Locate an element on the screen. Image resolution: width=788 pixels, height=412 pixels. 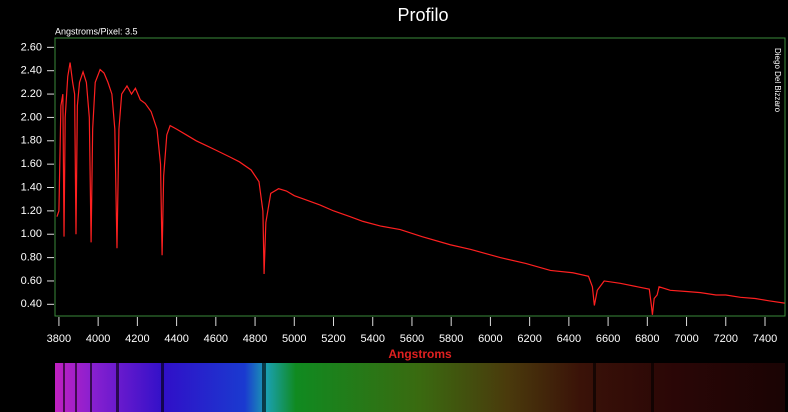
x-tick-label: 7000 is located at coordinates (686, 339).